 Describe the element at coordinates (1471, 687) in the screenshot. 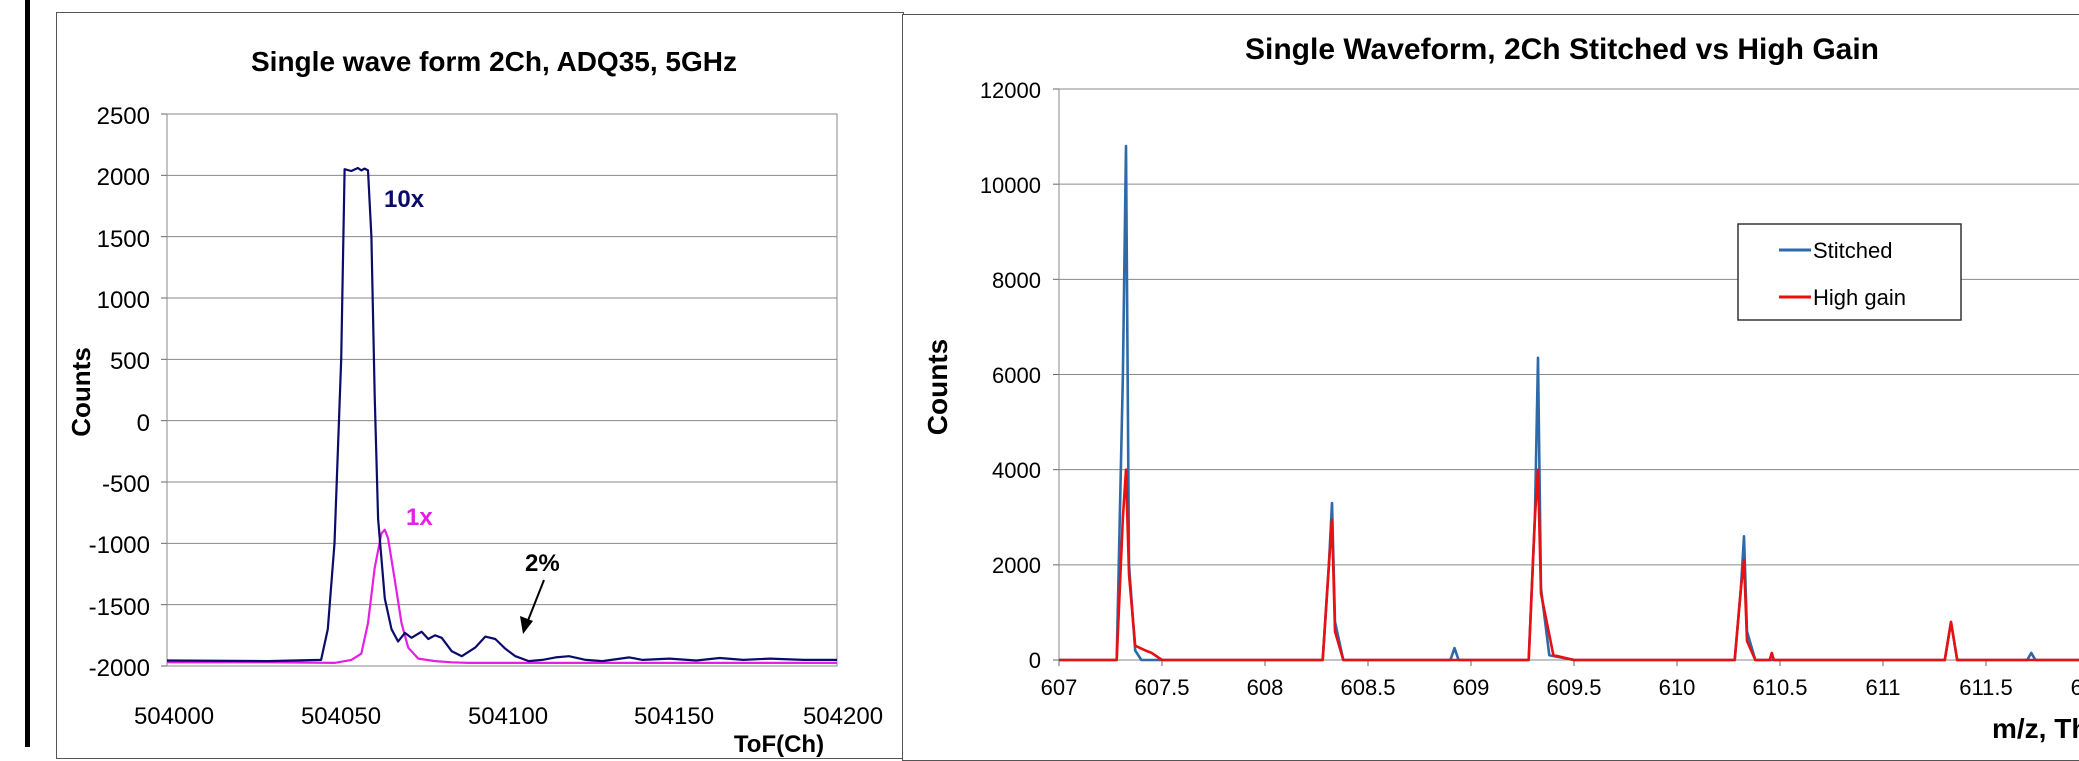

I see `x-tick-label: 609` at that location.